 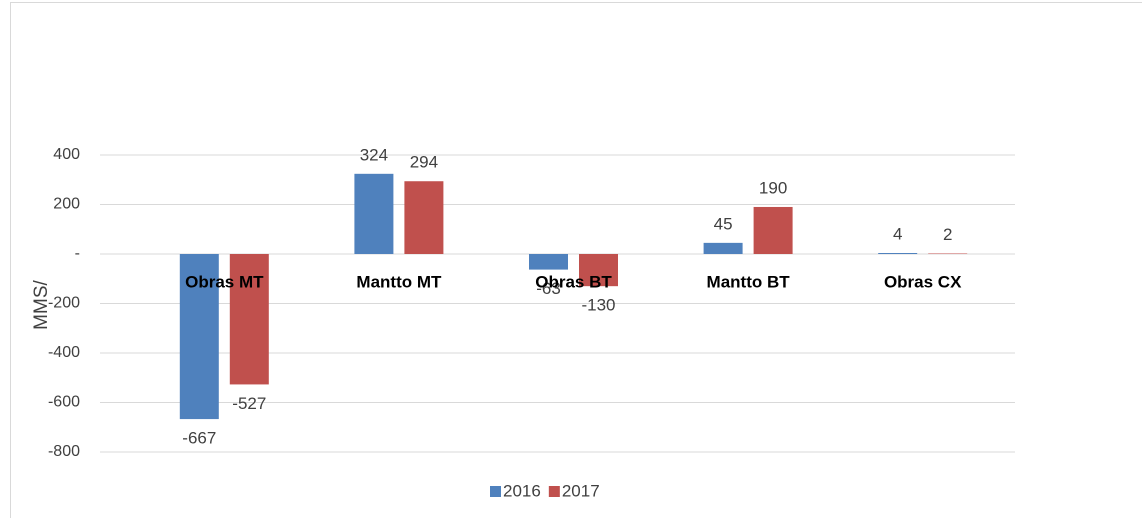 I want to click on x-tick-label: Mantto BT, so click(x=749, y=281).